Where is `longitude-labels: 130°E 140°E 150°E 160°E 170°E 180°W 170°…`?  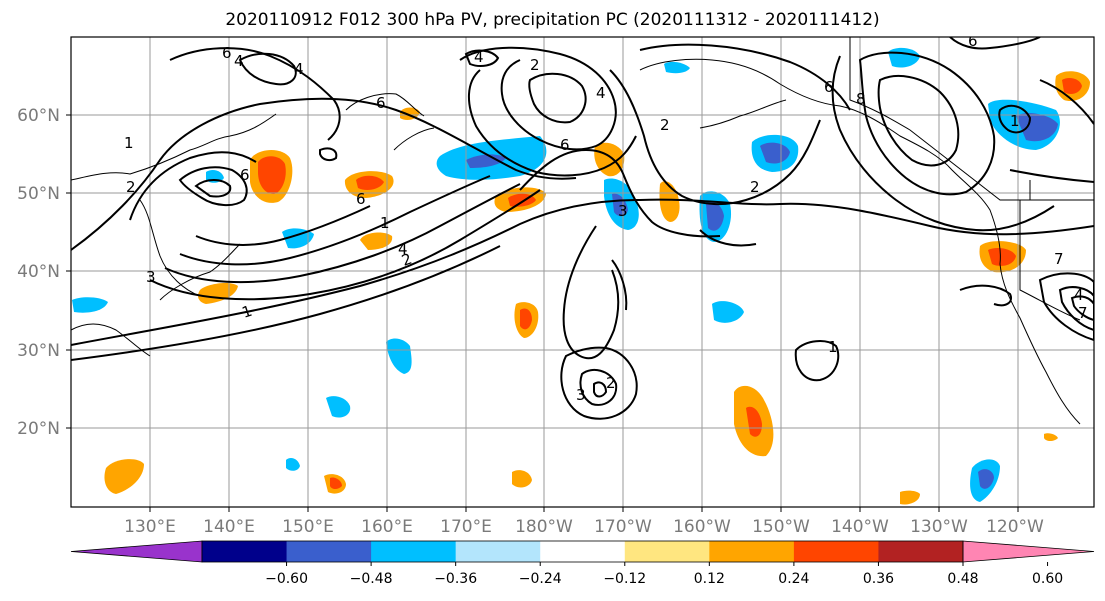
longitude-labels: 130°E 140°E 150°E 160°E 170°E 180°W 170°… is located at coordinates (584, 527).